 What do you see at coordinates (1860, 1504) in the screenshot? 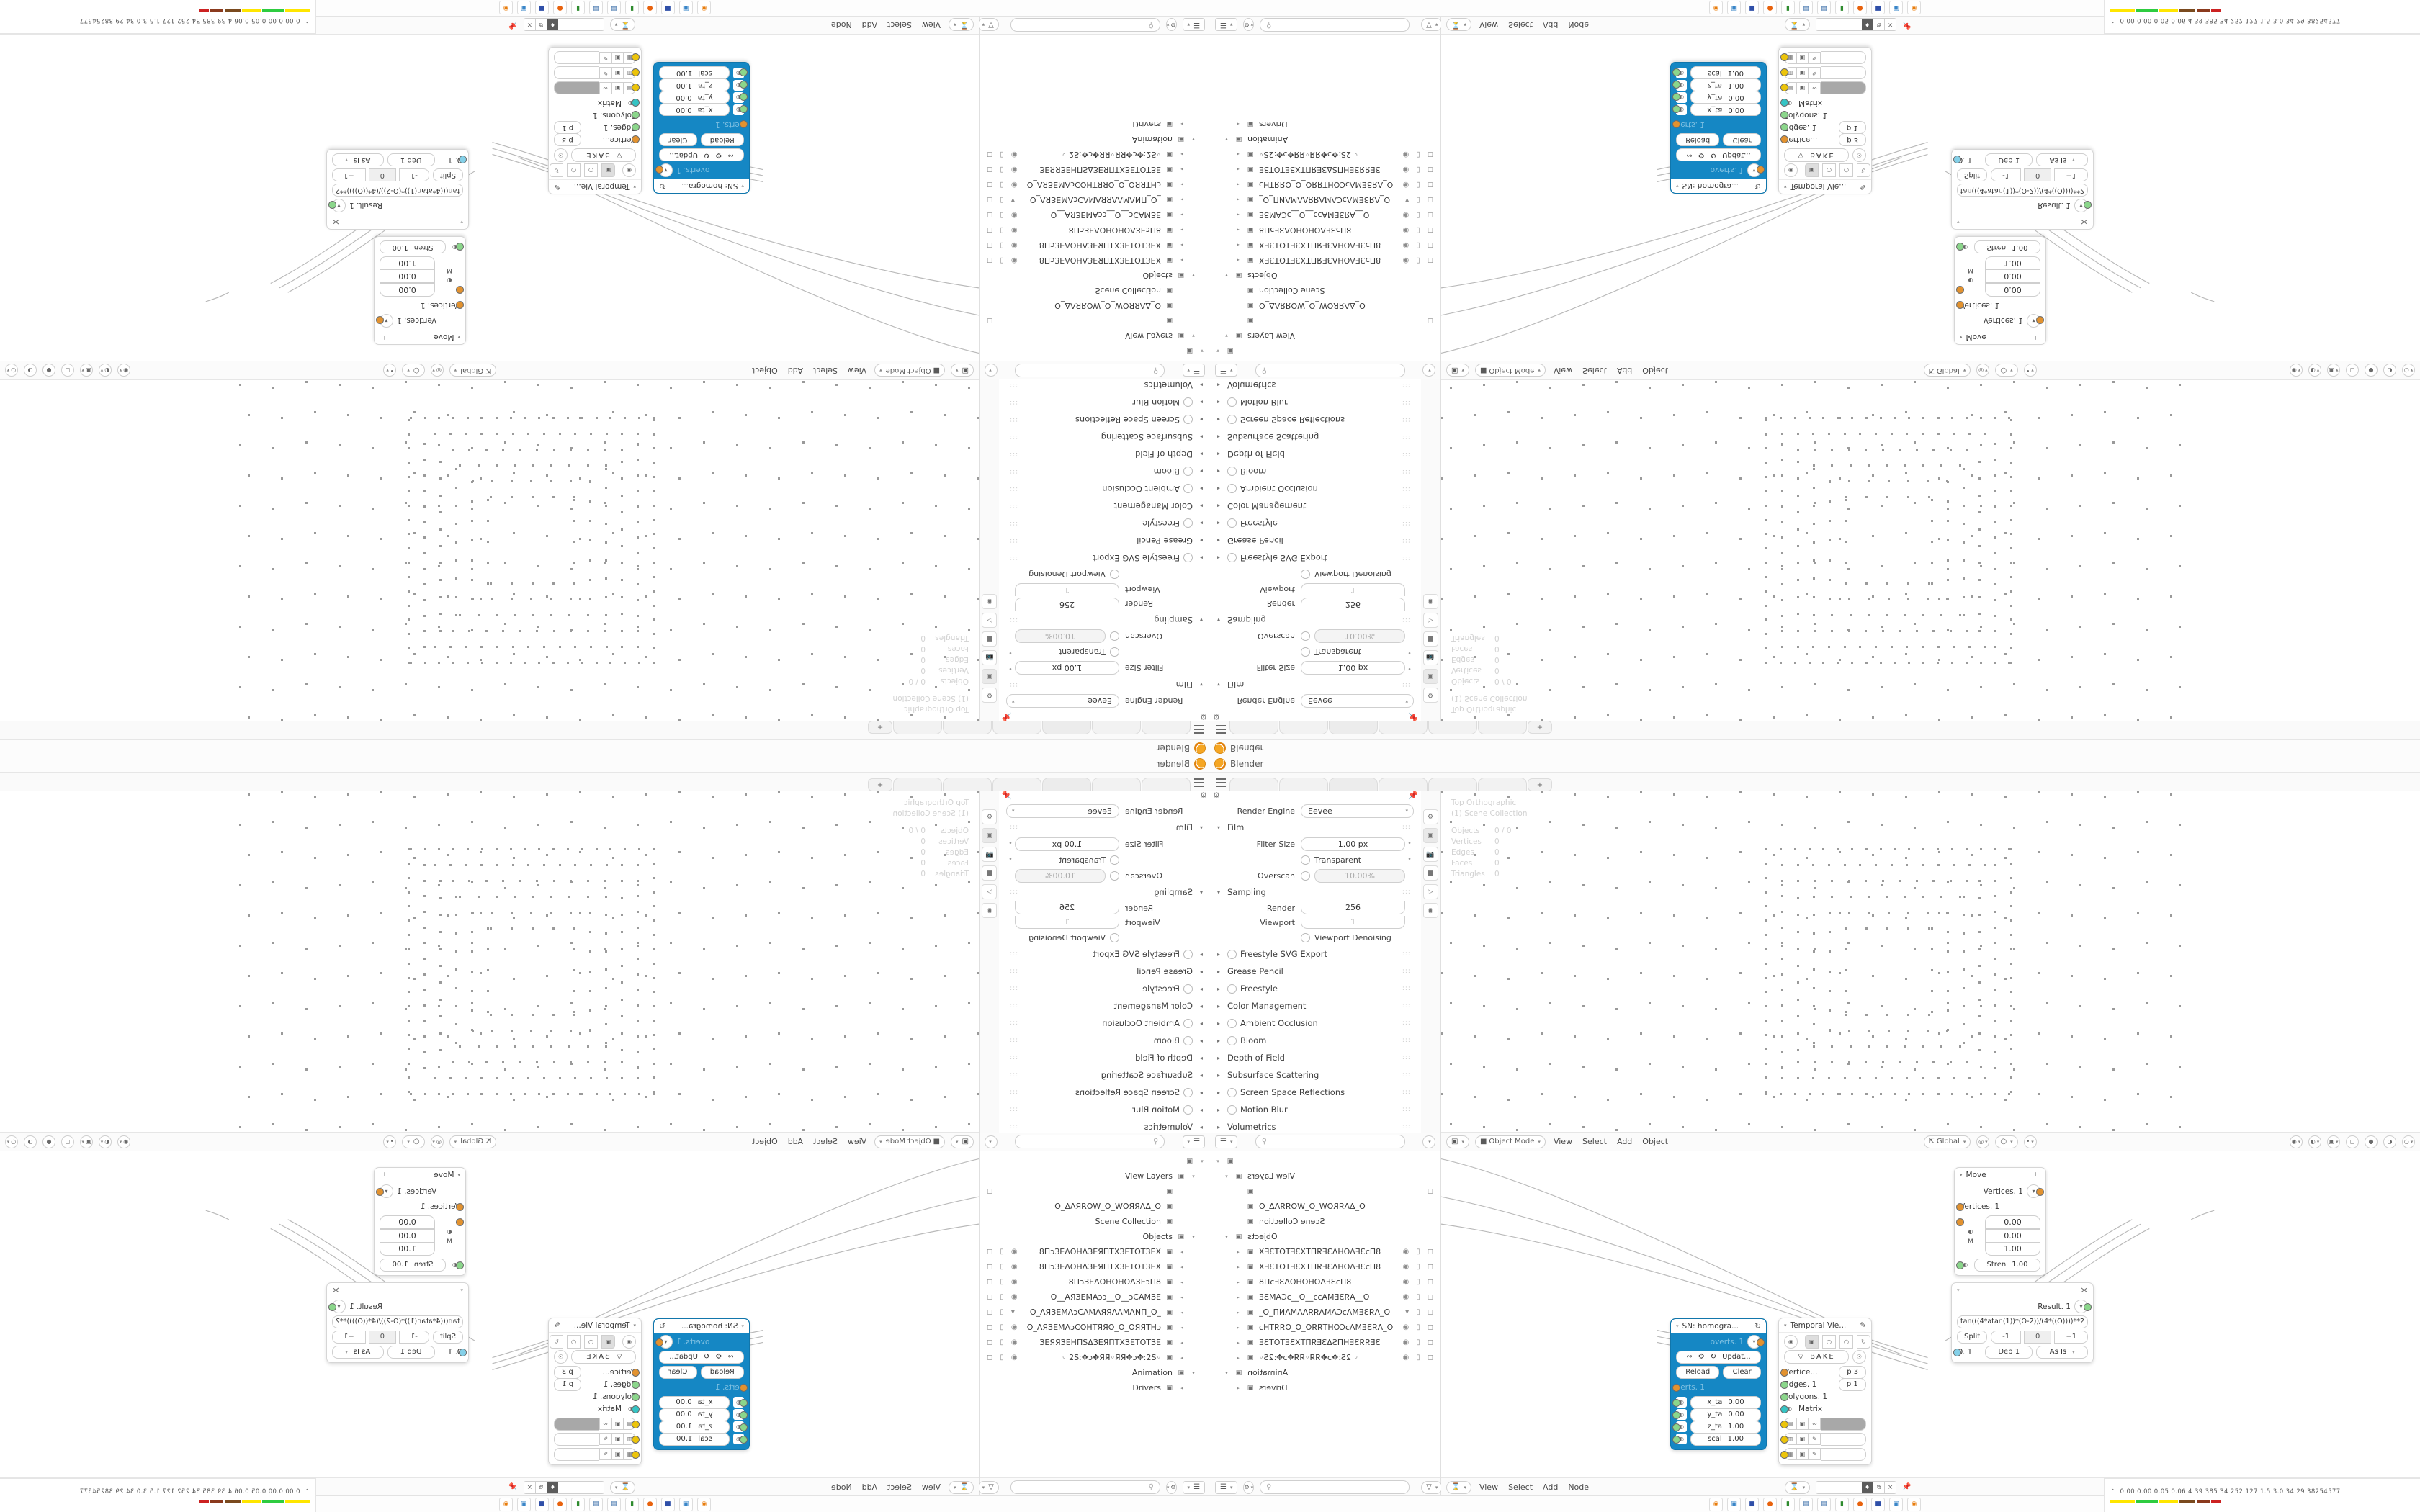
I see `firefox-icon-2: ●` at bounding box center [1860, 1504].